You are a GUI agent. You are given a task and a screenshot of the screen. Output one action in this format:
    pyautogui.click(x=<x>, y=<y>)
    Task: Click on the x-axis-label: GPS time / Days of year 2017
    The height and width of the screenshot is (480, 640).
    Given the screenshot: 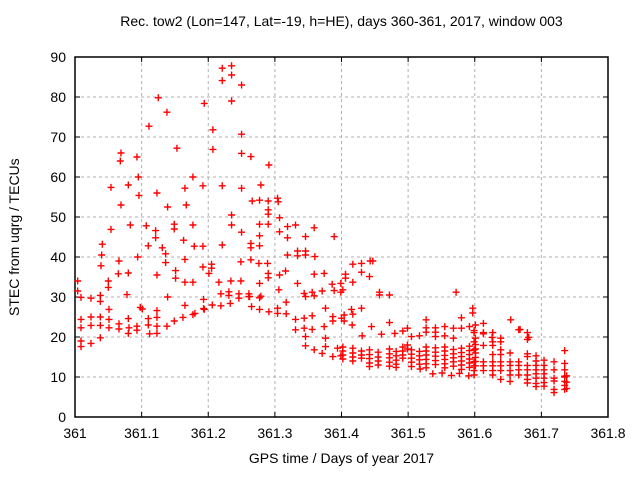 What is the action you would take?
    pyautogui.click(x=341, y=458)
    